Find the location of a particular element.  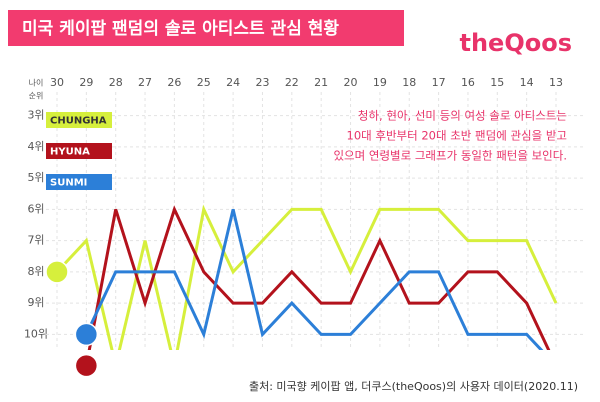

legend-label: HYUNA is located at coordinates (70, 152).